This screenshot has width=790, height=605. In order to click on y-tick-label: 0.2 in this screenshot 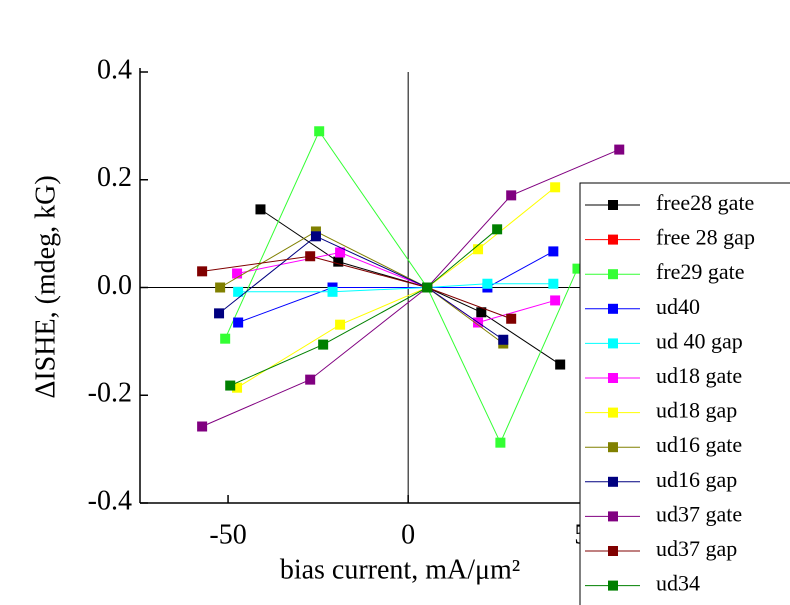, I will do `click(114, 177)`.